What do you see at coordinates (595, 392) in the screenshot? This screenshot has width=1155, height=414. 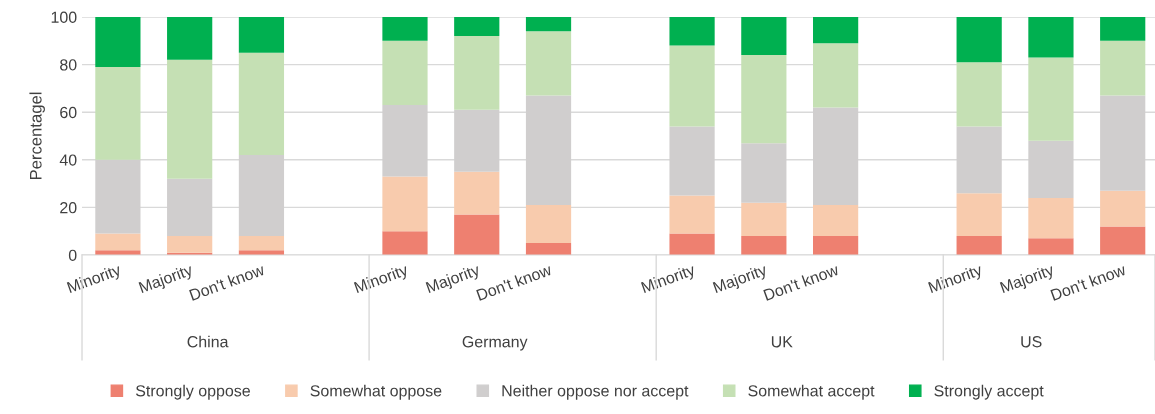 I see `legend-label: Neither oppose nor accept` at bounding box center [595, 392].